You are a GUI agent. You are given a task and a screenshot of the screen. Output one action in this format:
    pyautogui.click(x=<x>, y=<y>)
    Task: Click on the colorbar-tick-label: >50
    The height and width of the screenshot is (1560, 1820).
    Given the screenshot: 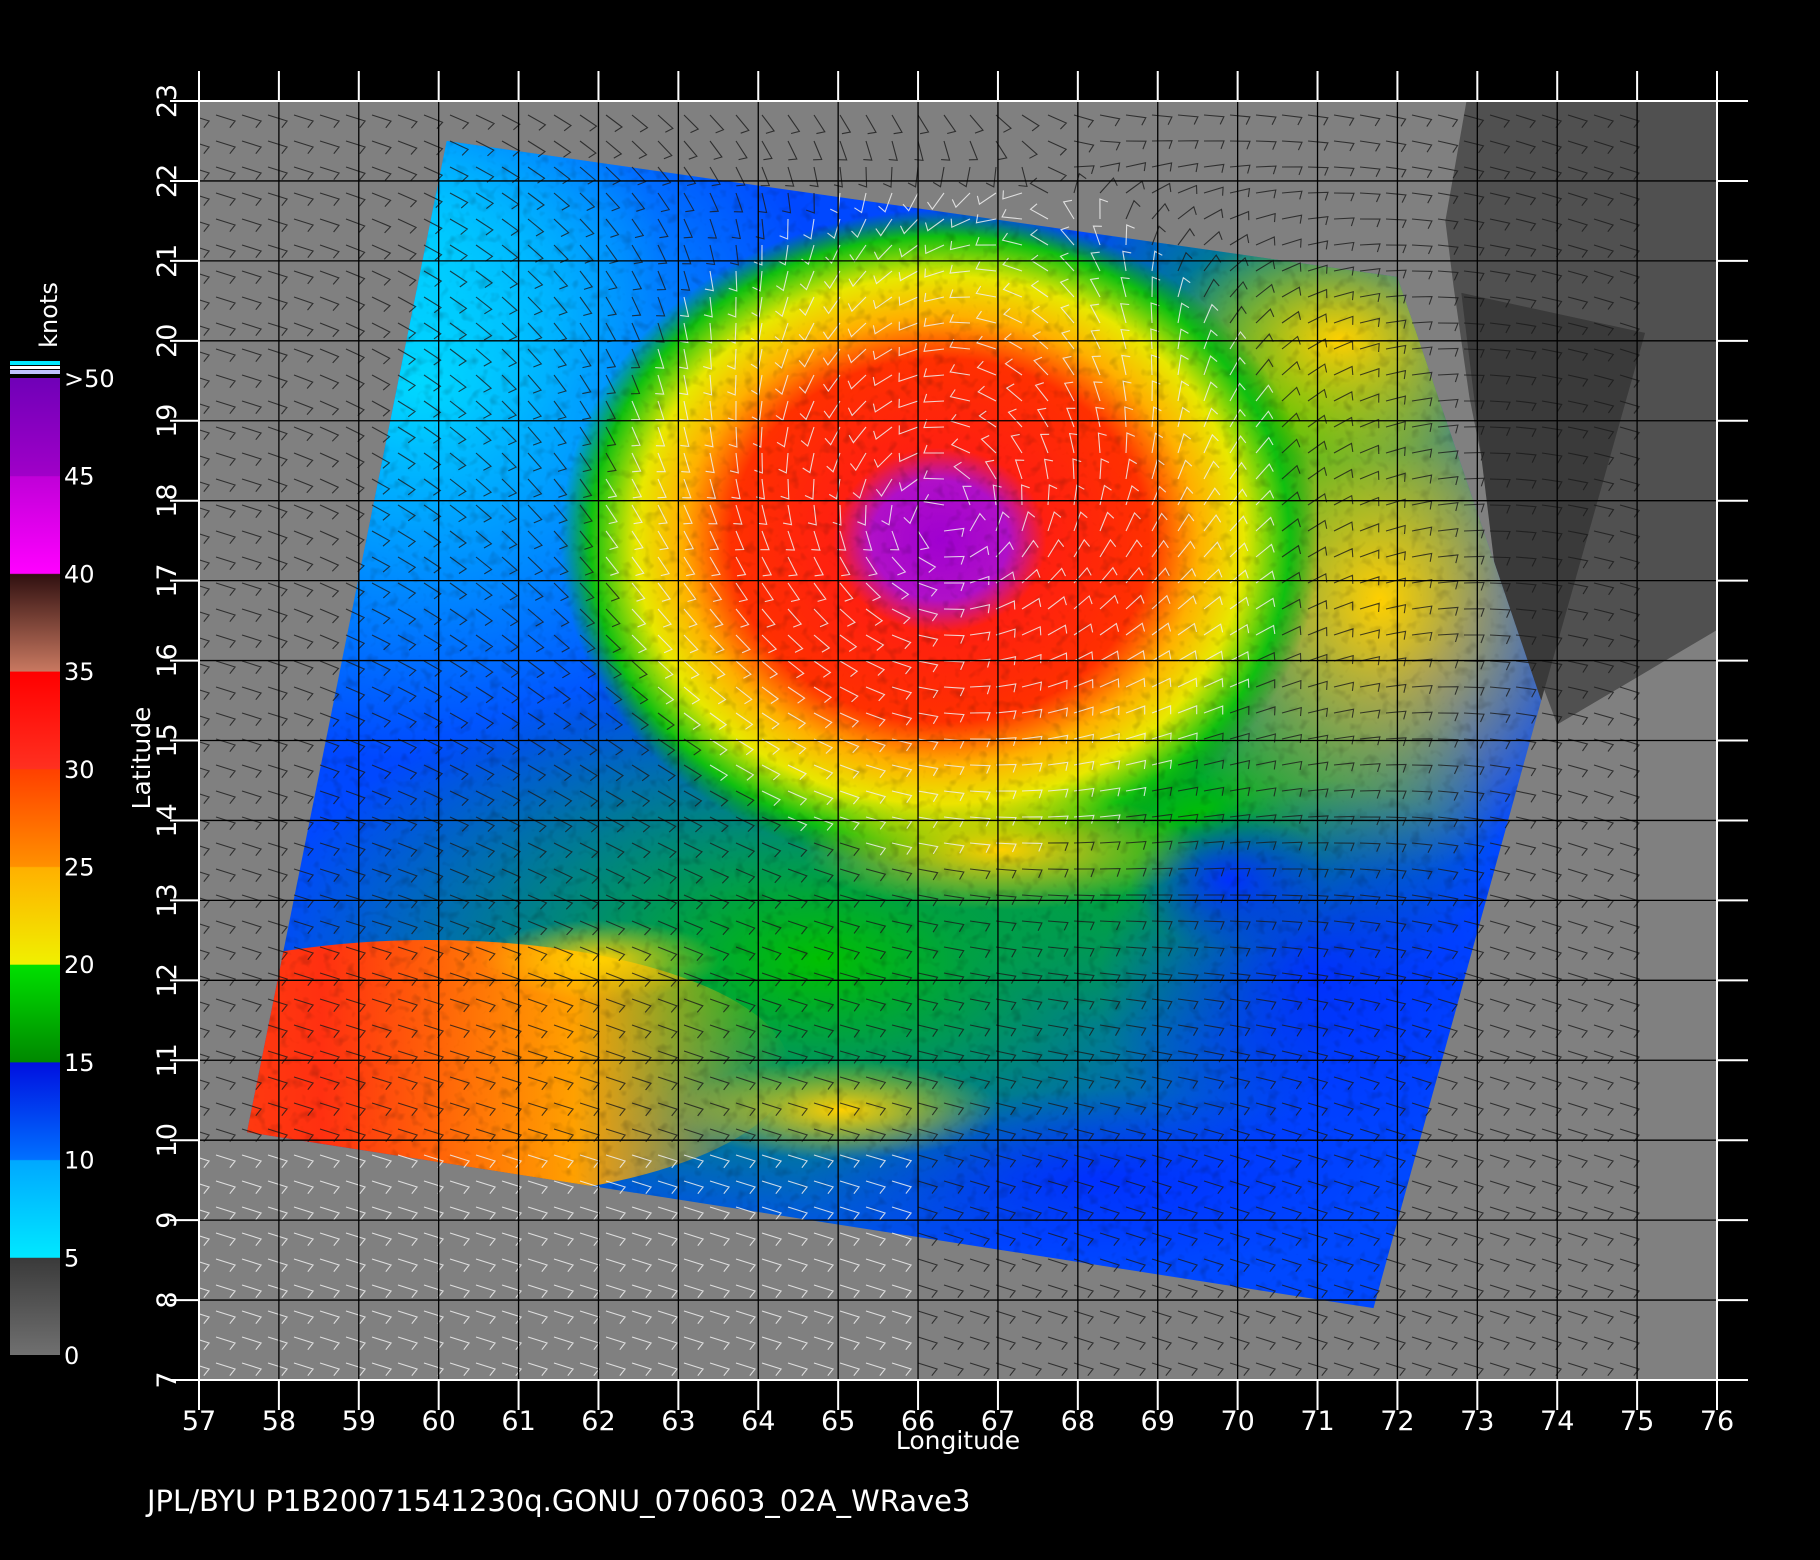 What is the action you would take?
    pyautogui.click(x=89, y=379)
    